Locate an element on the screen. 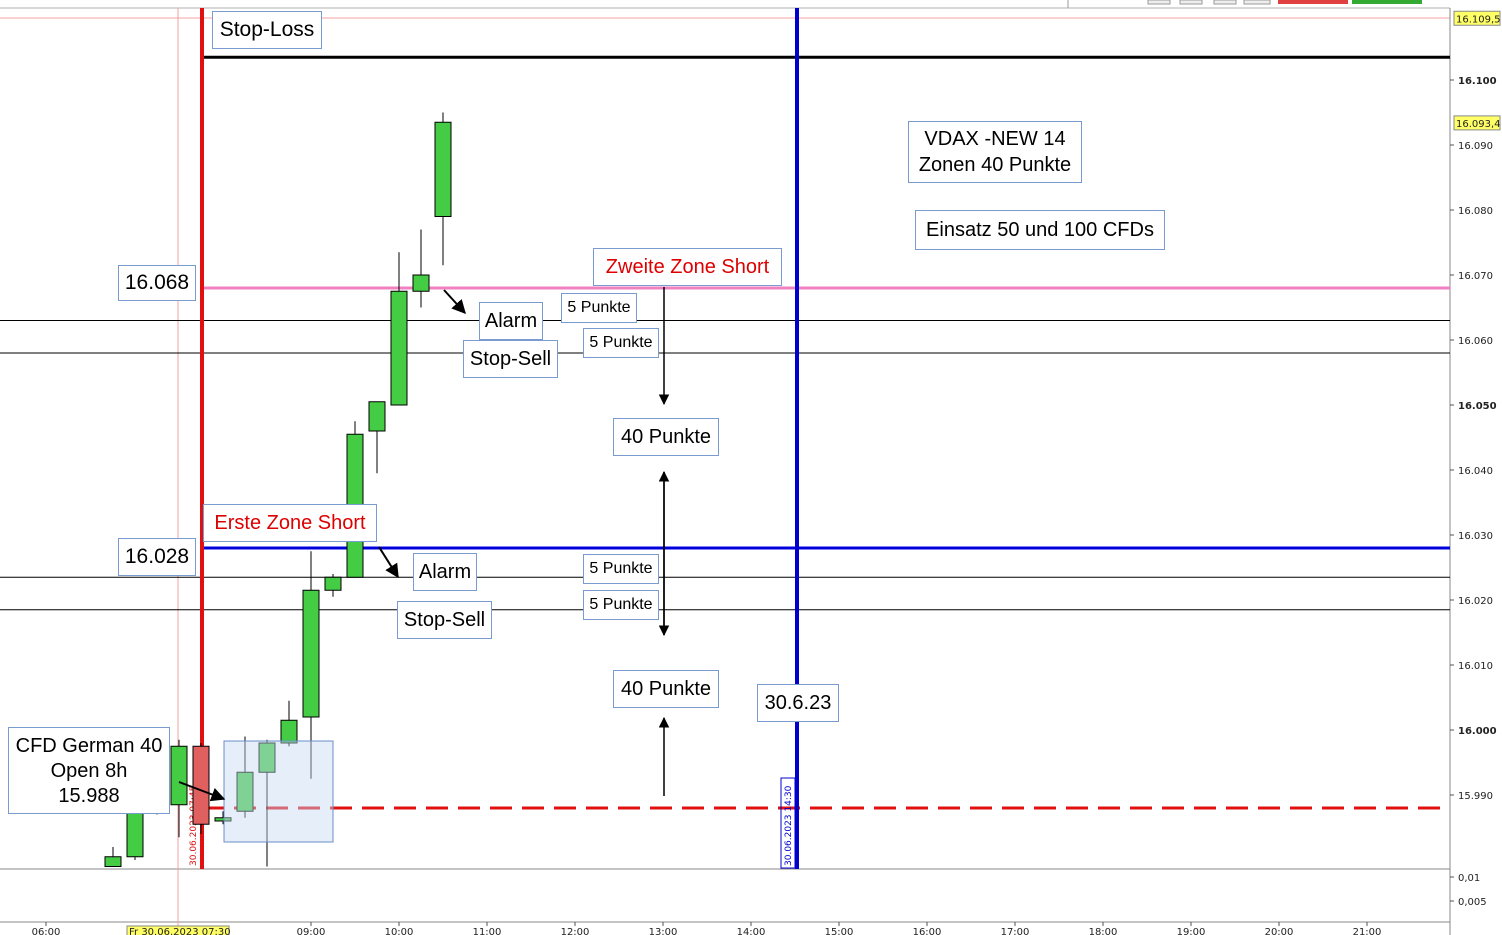  five-points-label-1: 5 Punkte is located at coordinates (599, 308).